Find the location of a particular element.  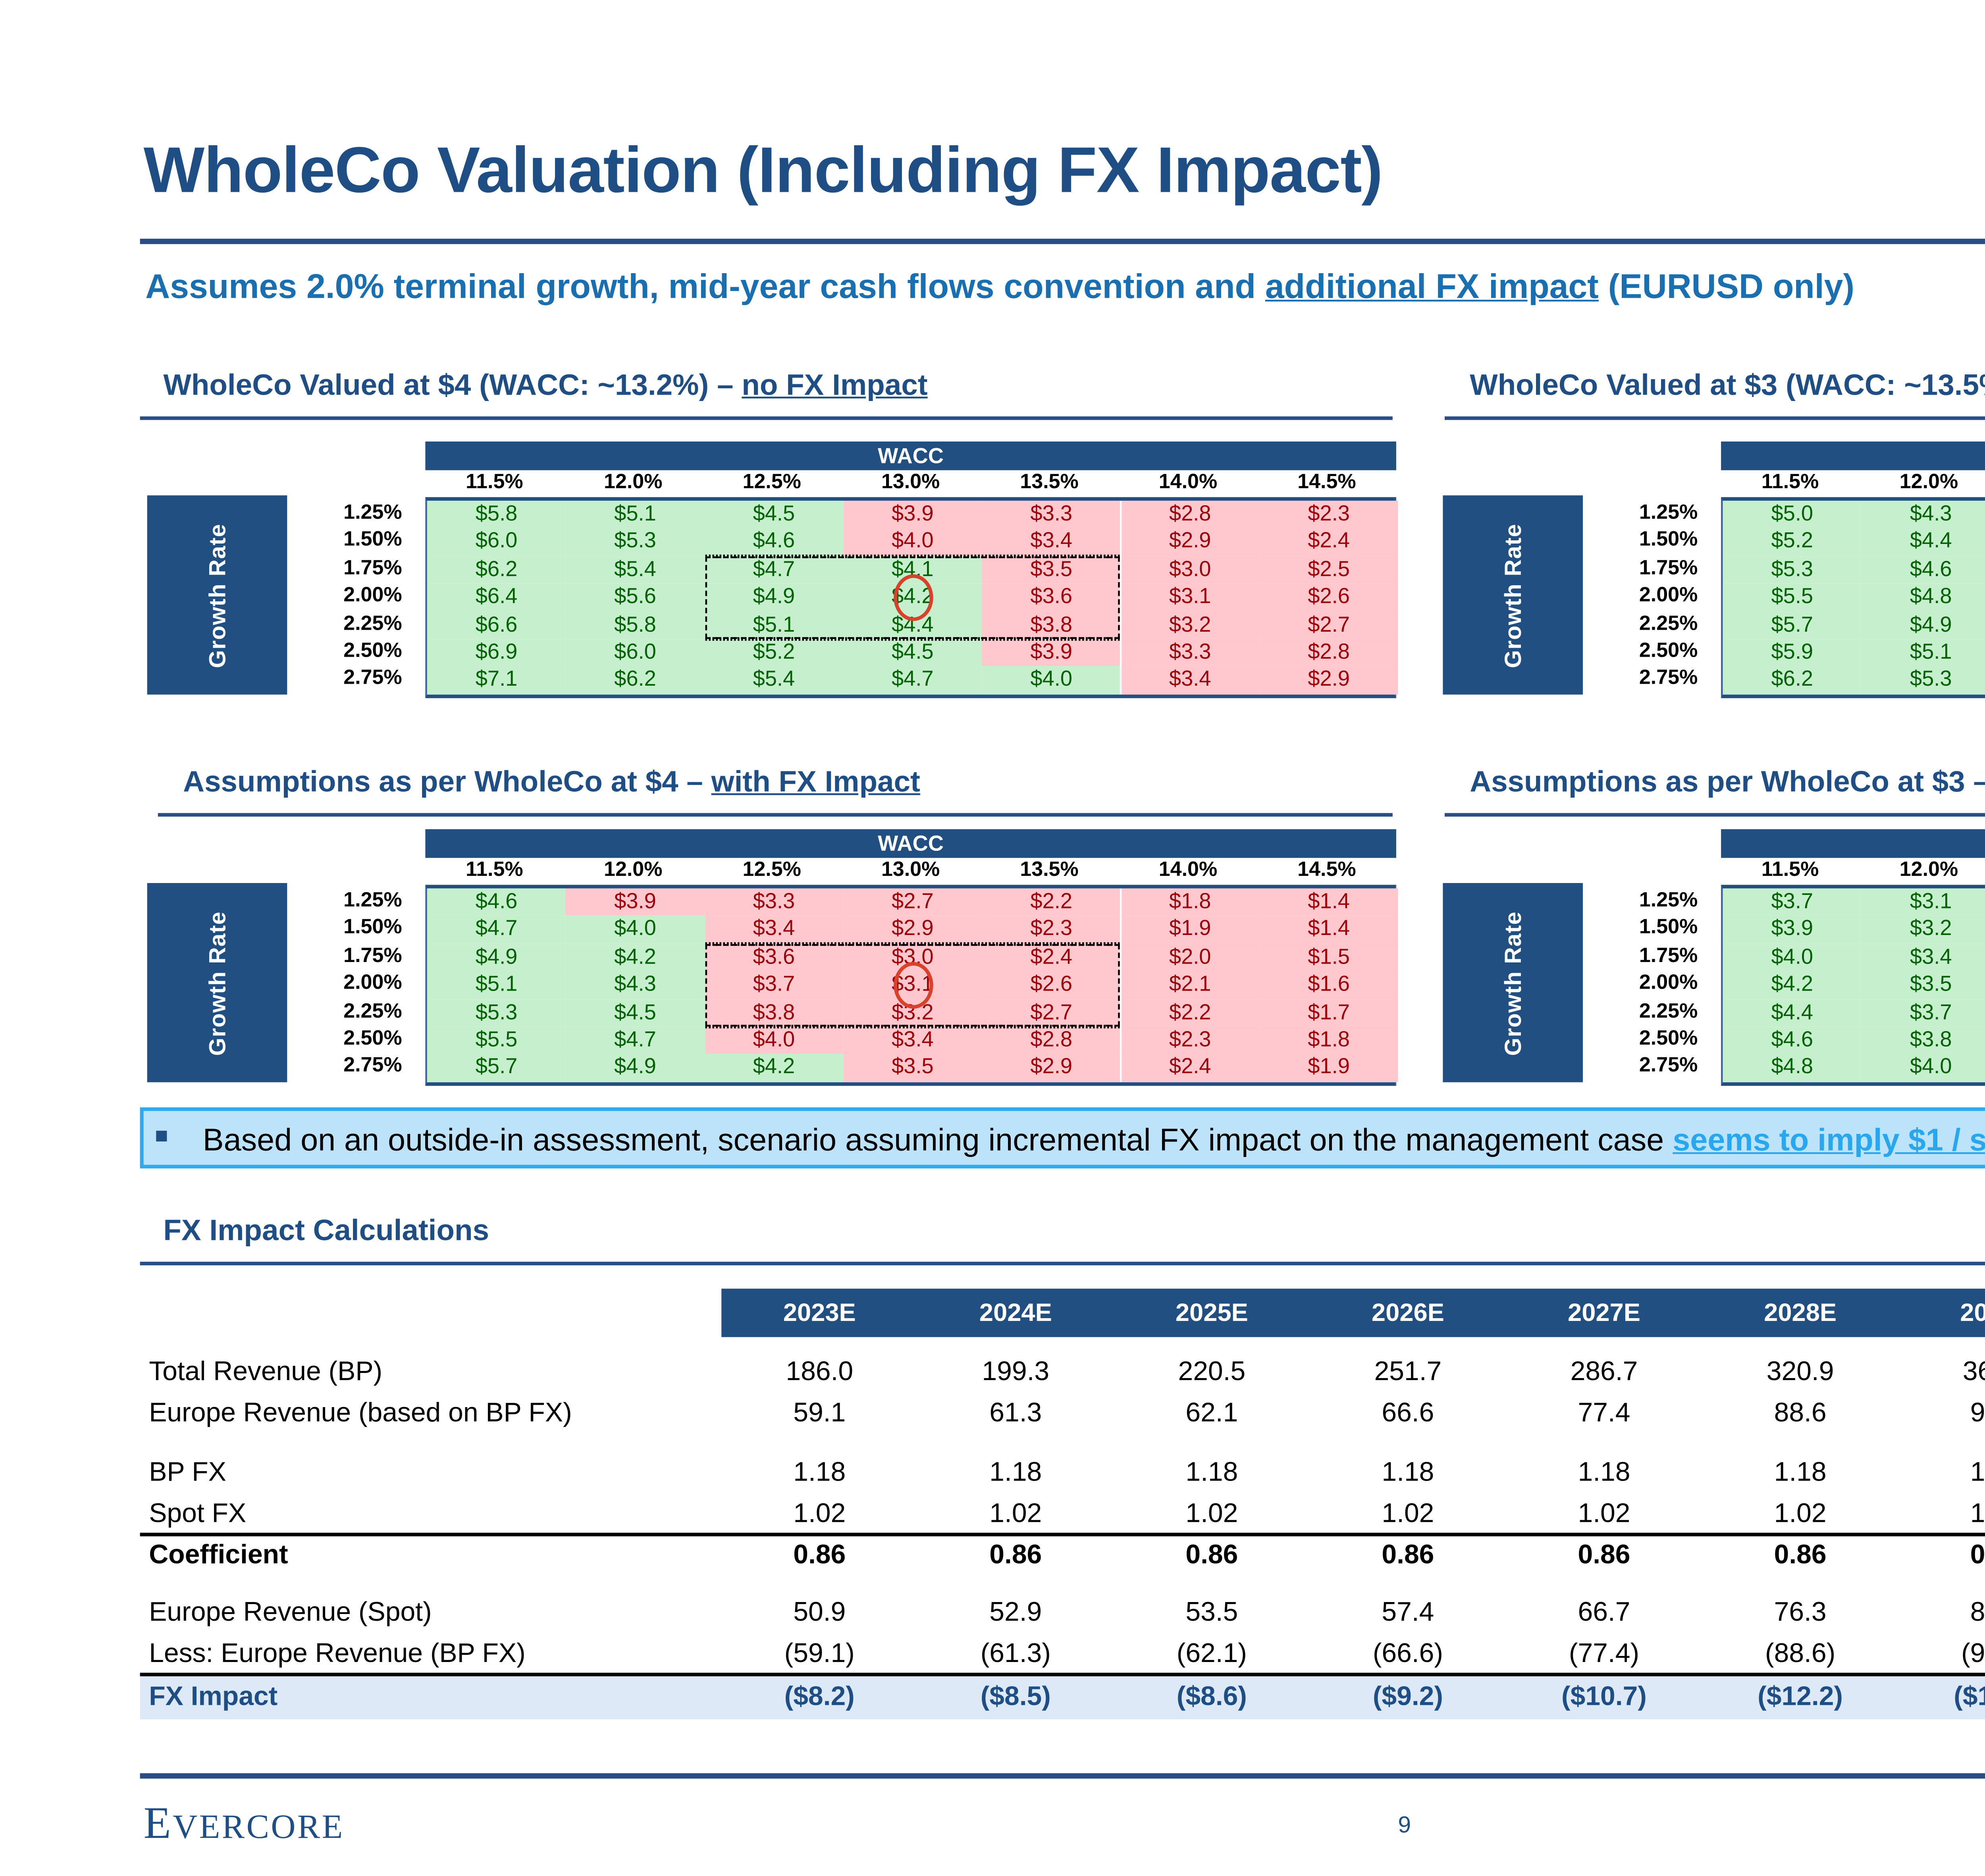

fx-impact-divider is located at coordinates (1062, 1675).